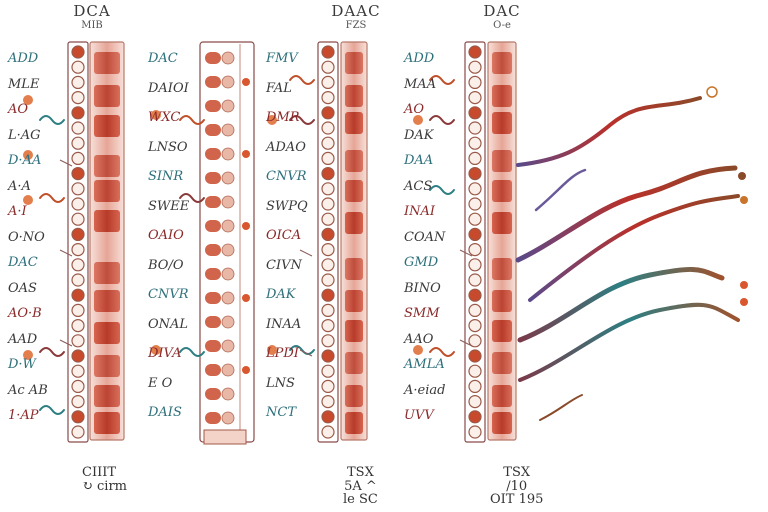  What do you see at coordinates (284, 235) in the screenshot?
I see `lane-label: OICA` at bounding box center [284, 235].